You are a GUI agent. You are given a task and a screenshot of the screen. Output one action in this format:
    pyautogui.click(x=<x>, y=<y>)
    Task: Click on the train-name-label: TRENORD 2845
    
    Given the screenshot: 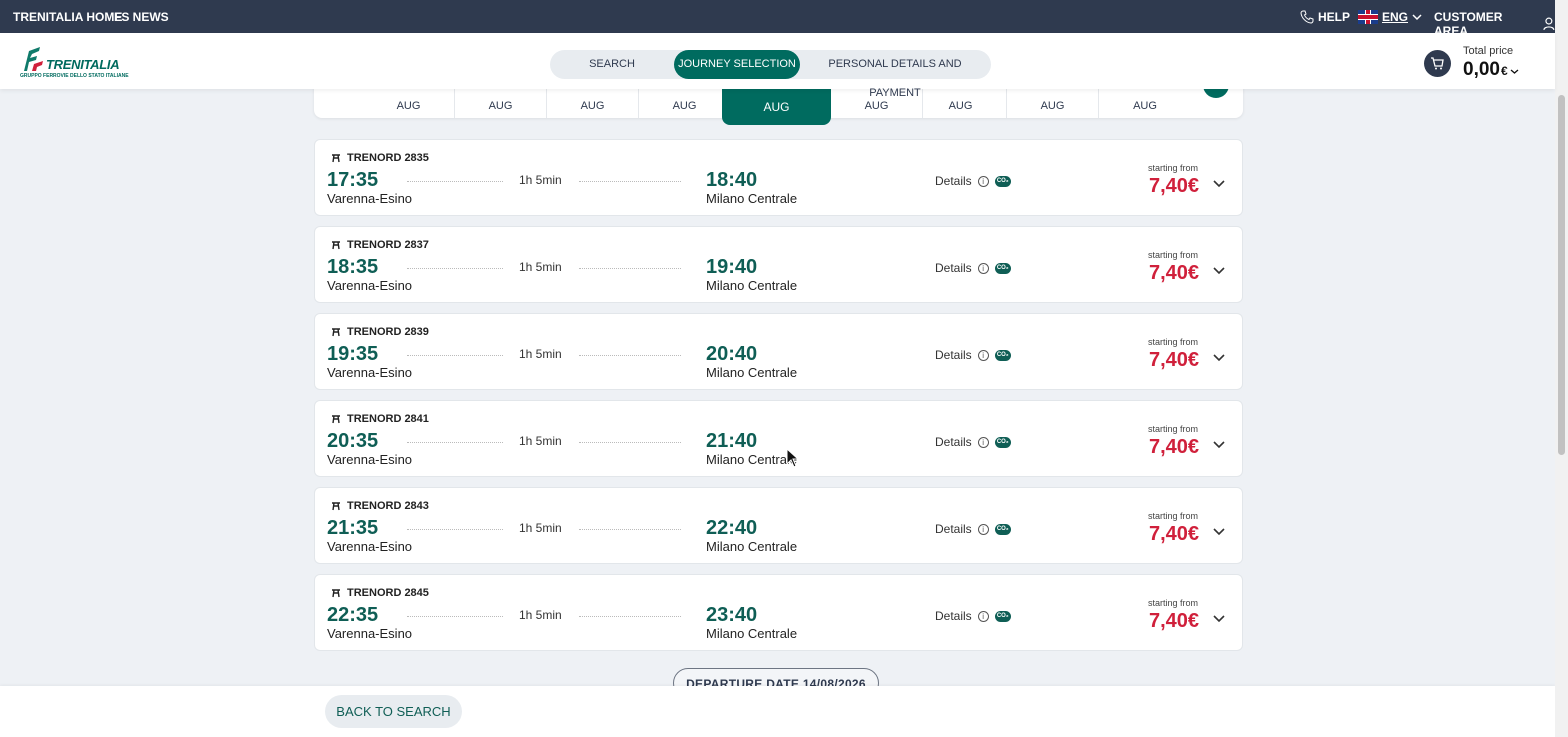 What is the action you would take?
    pyautogui.click(x=388, y=593)
    